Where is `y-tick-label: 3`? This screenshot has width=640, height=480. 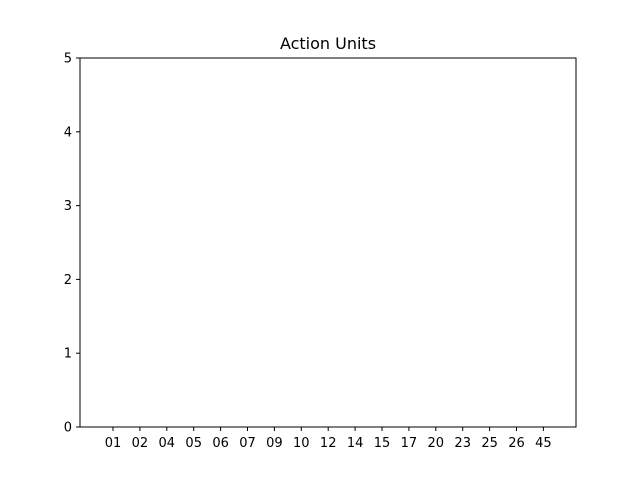 y-tick-label: 3 is located at coordinates (68, 206).